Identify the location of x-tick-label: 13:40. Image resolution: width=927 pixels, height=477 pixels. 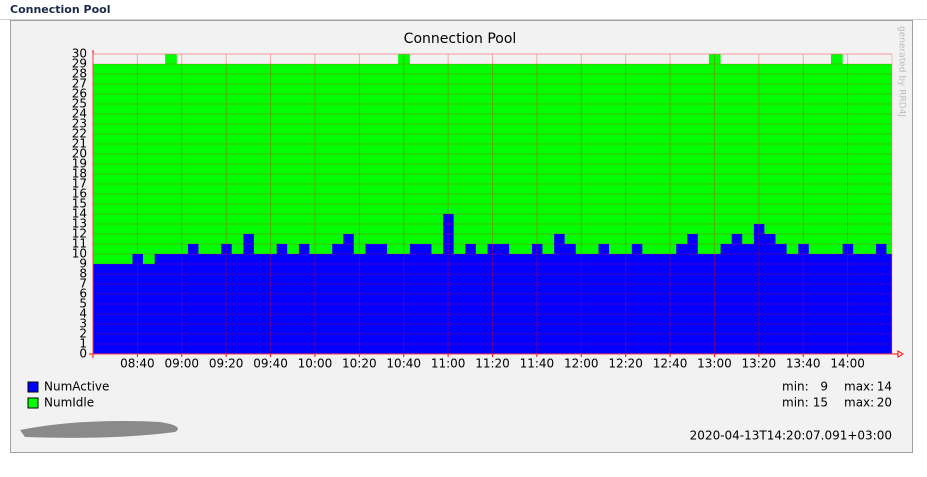
(803, 364).